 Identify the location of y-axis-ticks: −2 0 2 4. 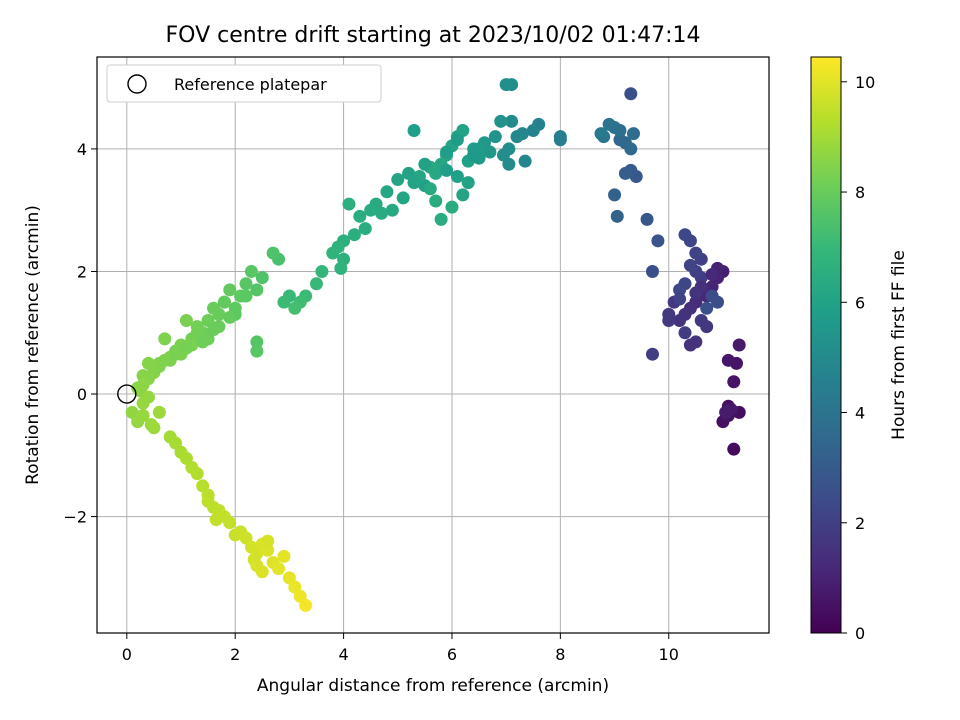
(80, 333).